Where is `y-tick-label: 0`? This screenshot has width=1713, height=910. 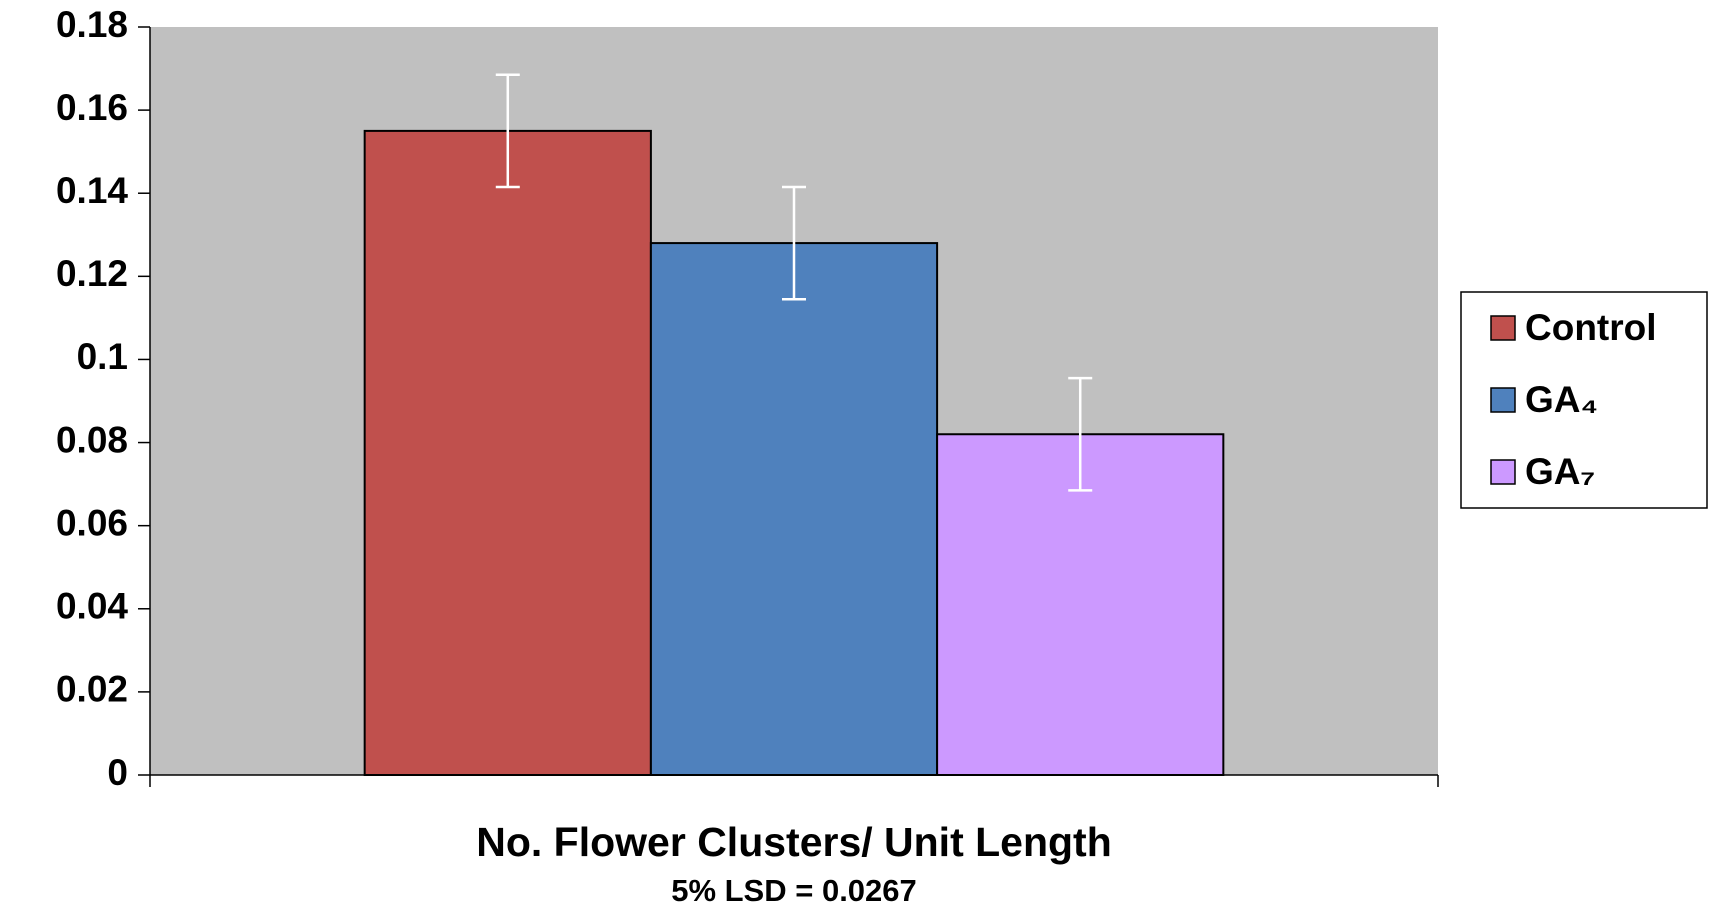
y-tick-label: 0 is located at coordinates (117, 772).